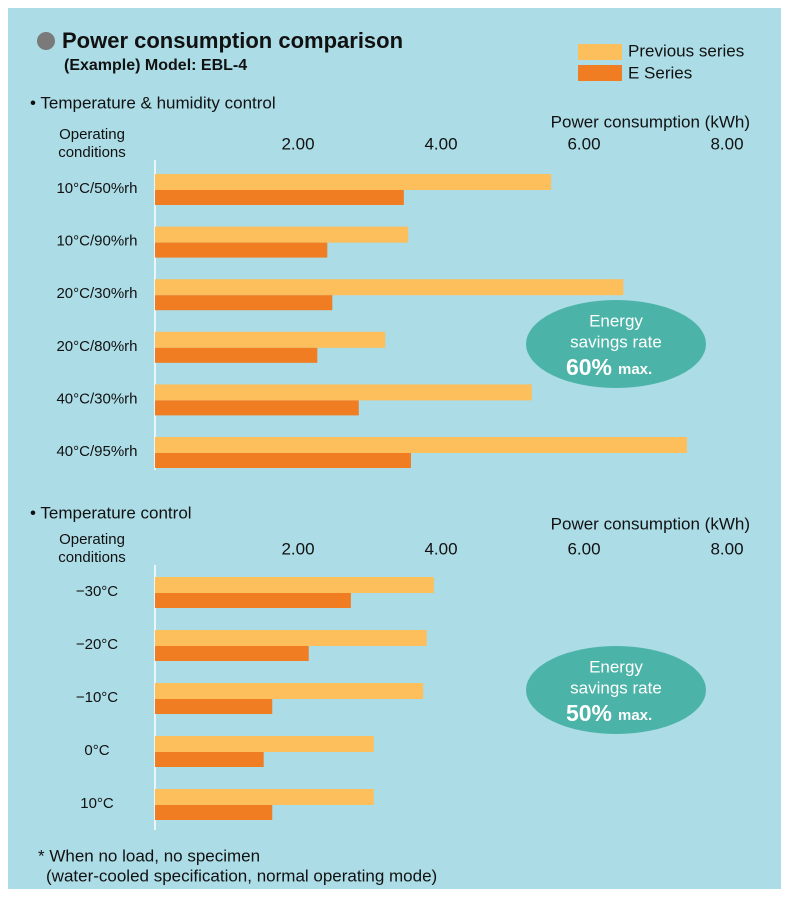  I want to click on legend-label: Previous series, so click(686, 50).